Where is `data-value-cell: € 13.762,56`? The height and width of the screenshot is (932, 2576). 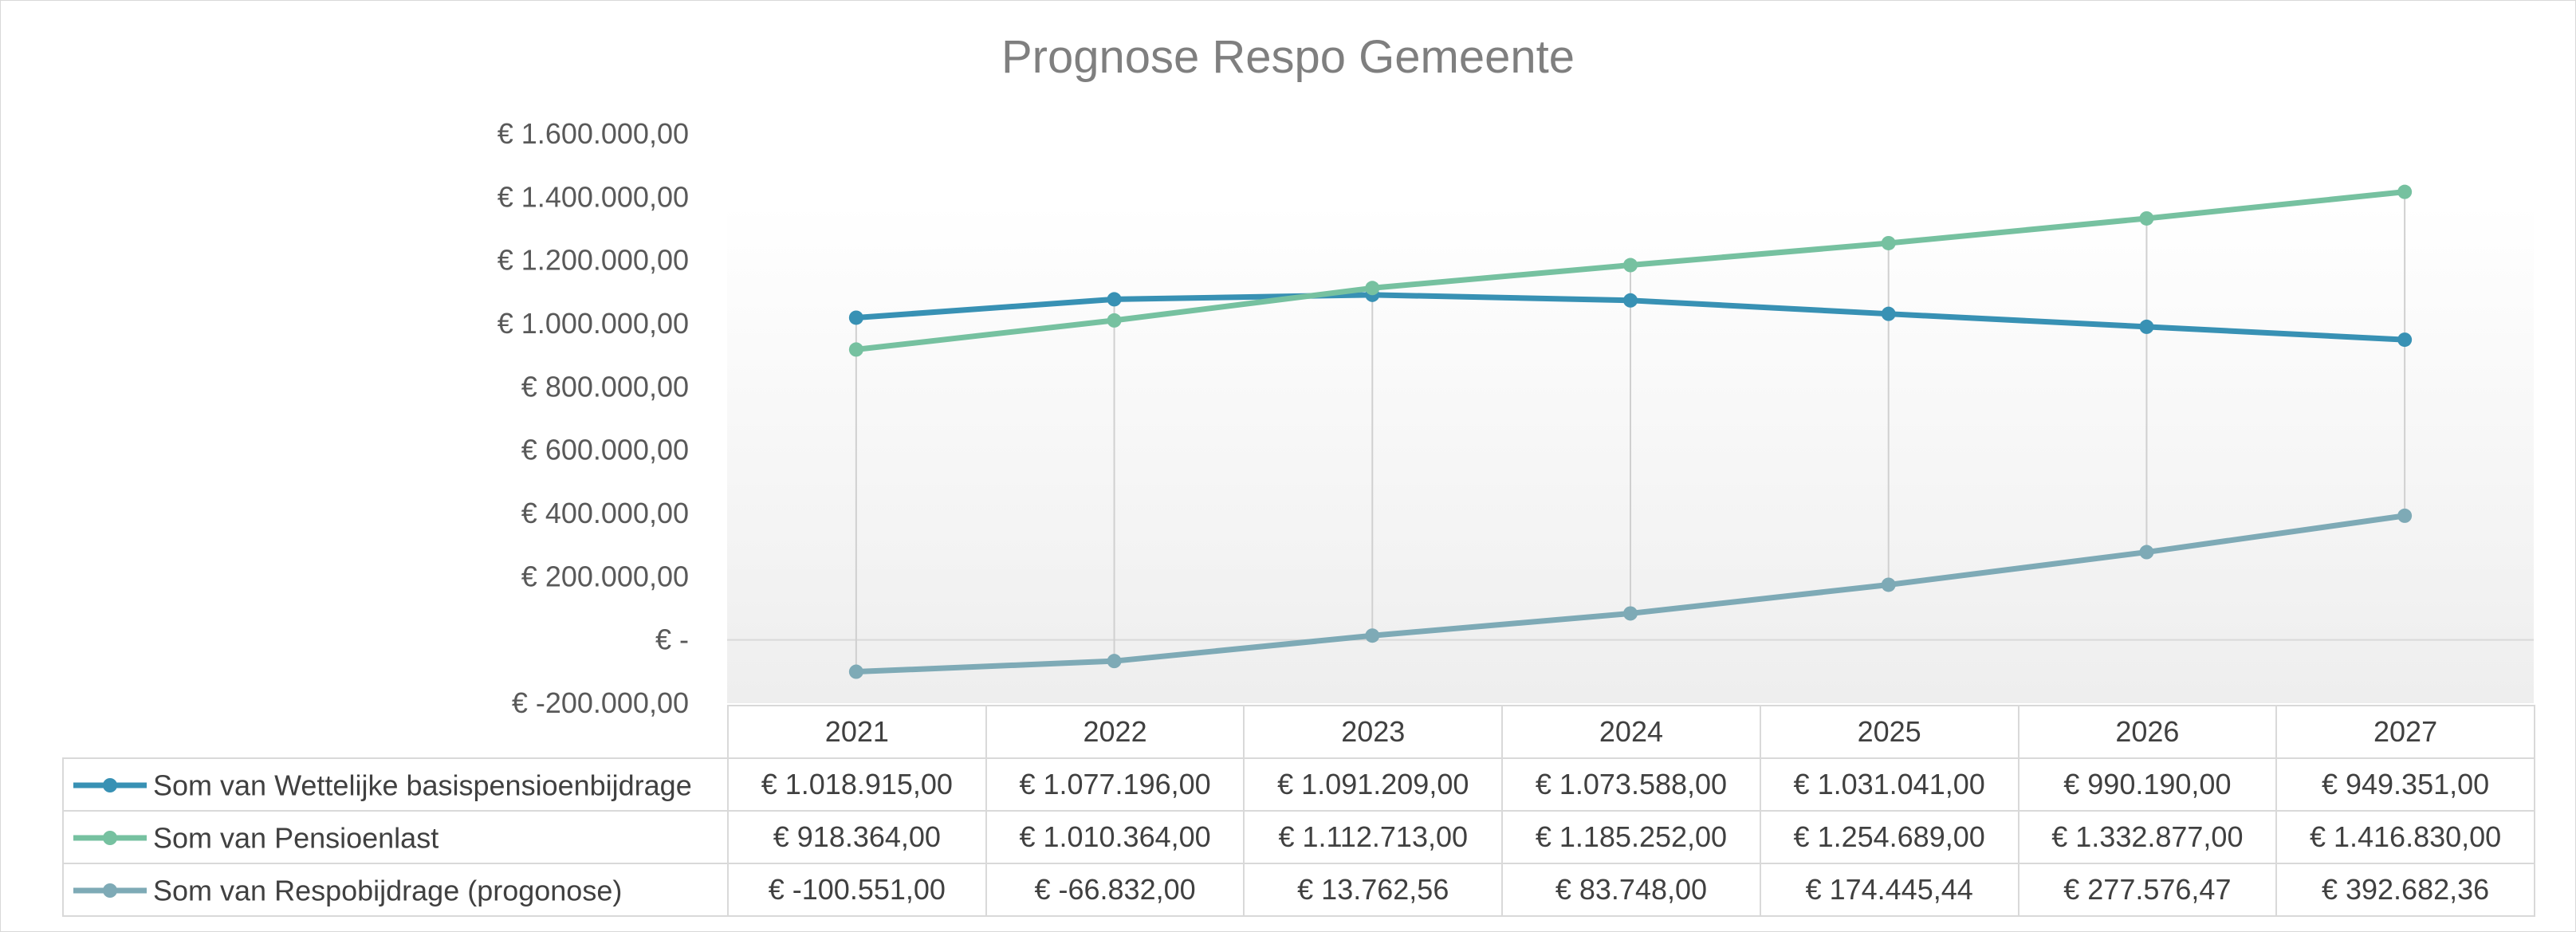
data-value-cell: € 13.762,56 is located at coordinates (1373, 890).